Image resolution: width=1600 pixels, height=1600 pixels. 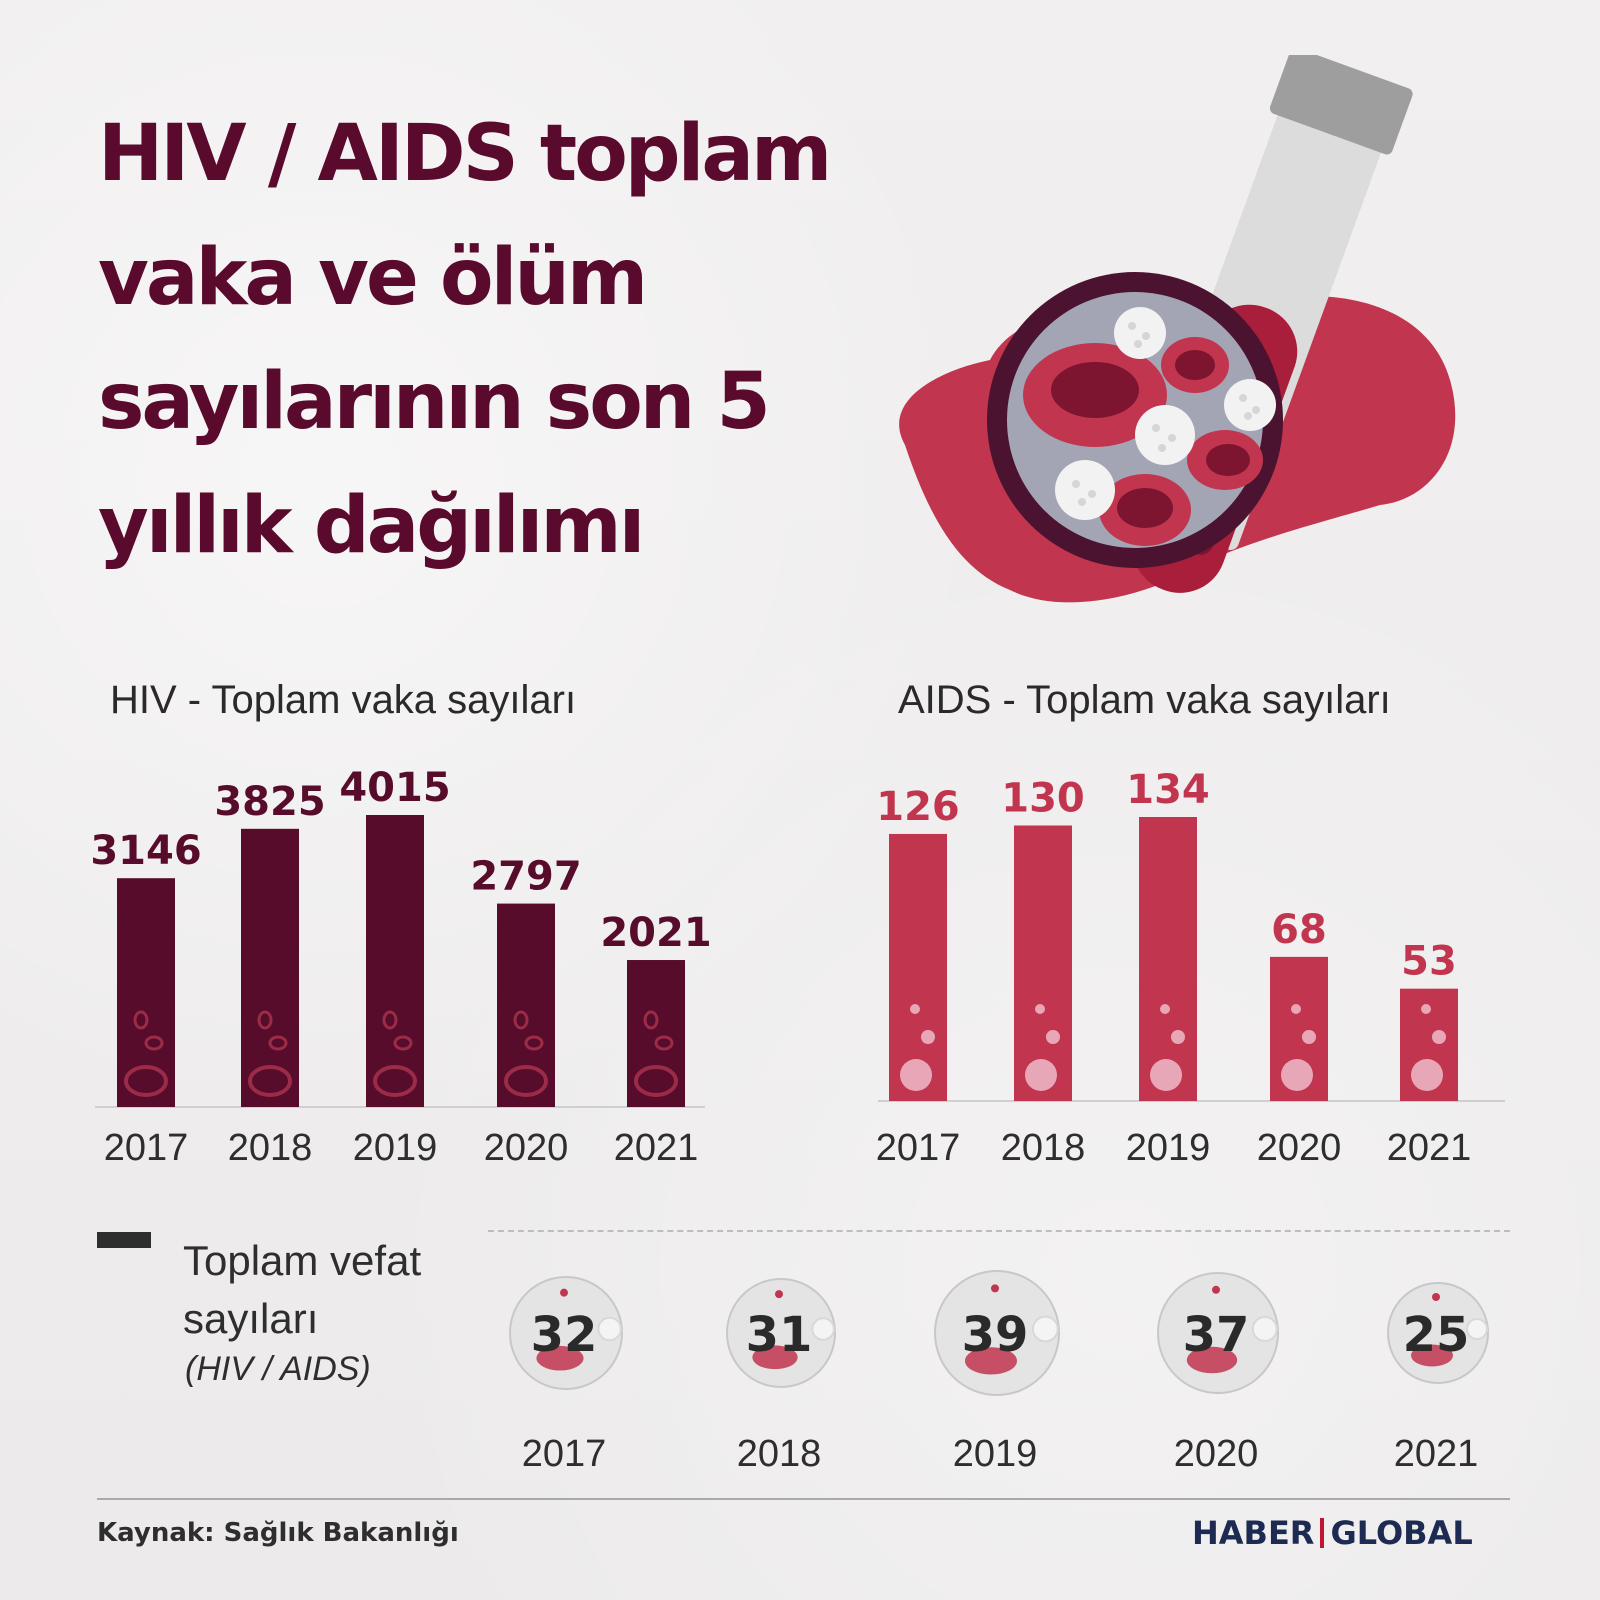 What do you see at coordinates (779, 1335) in the screenshot?
I see `death-value-label: 31` at bounding box center [779, 1335].